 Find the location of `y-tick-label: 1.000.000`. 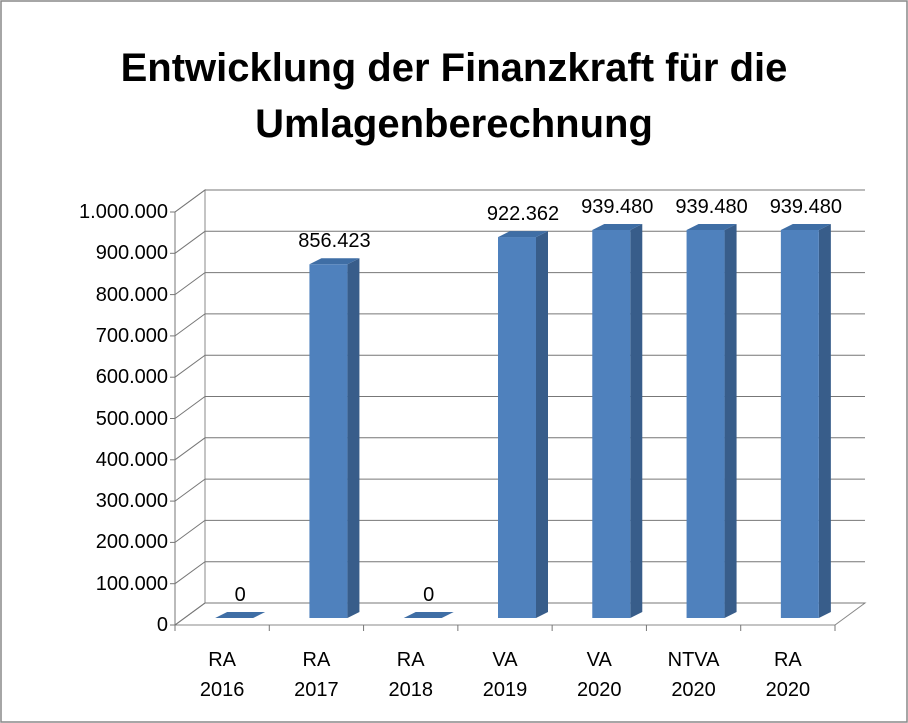

y-tick-label: 1.000.000 is located at coordinates (123, 212).